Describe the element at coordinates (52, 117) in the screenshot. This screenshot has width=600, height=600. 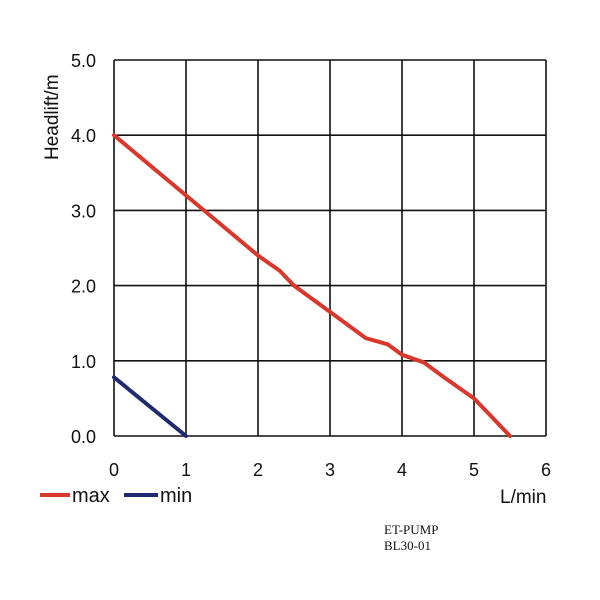
I see `y-axis-title: Headlift/m` at that location.